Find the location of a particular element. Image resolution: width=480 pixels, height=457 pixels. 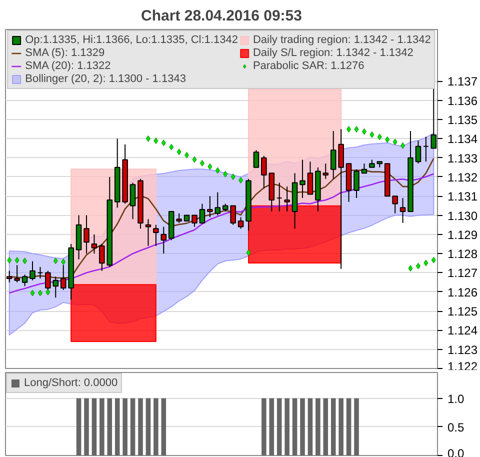

y-tick-label: 1.128 is located at coordinates (463, 254).